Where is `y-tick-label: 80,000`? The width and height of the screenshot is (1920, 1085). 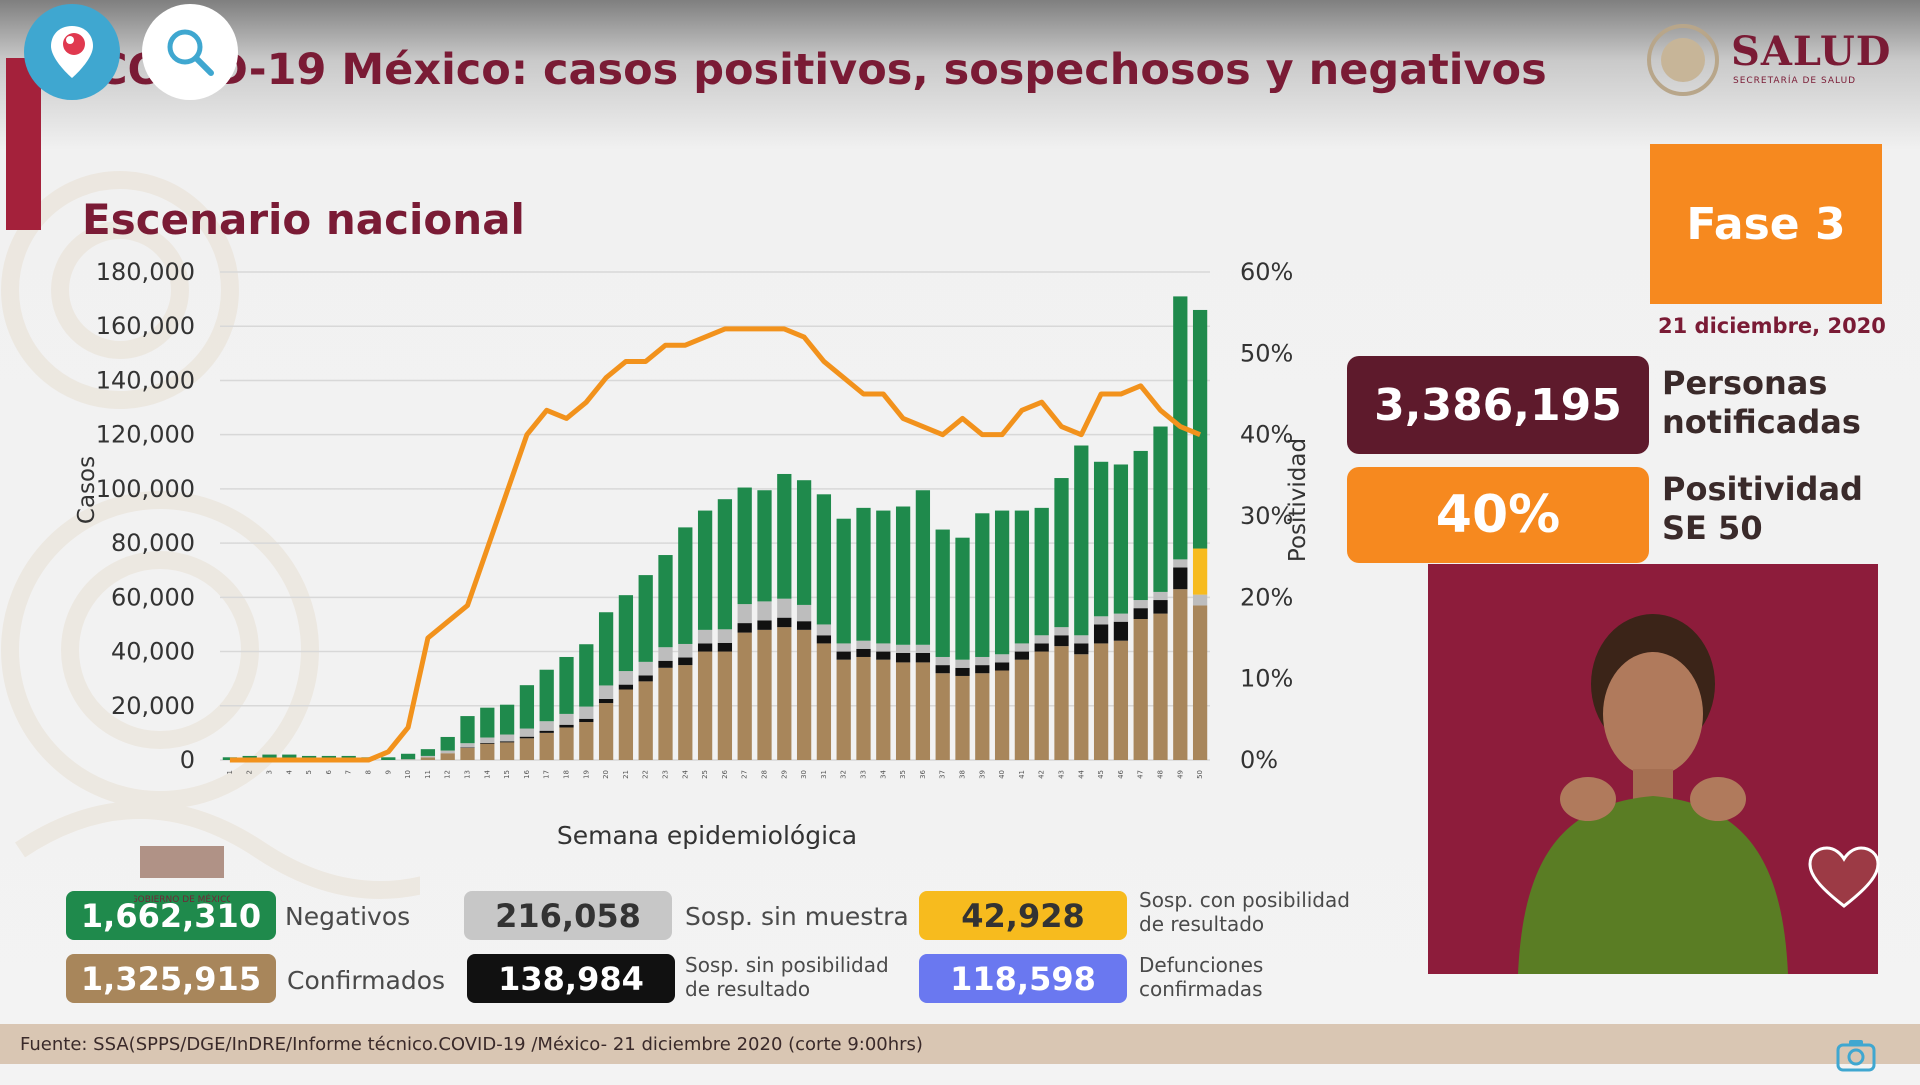
y-tick-label: 80,000 is located at coordinates (153, 543).